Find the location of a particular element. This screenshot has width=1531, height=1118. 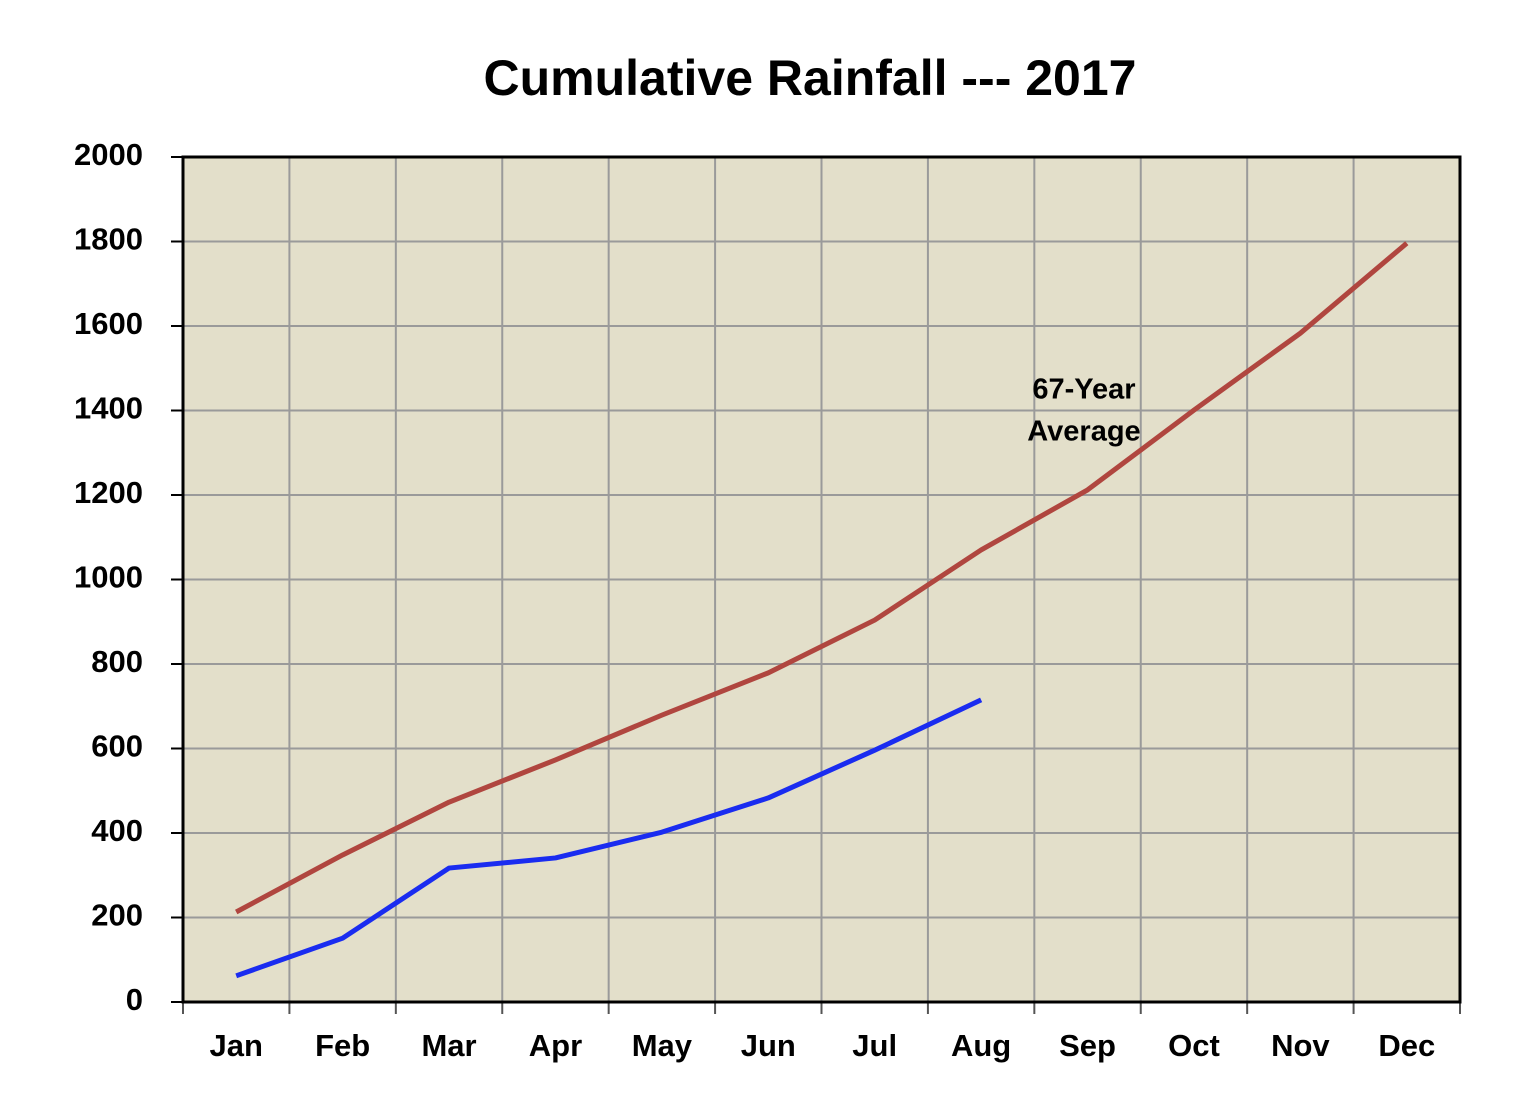

x-tick-label: Sep is located at coordinates (1087, 1045).